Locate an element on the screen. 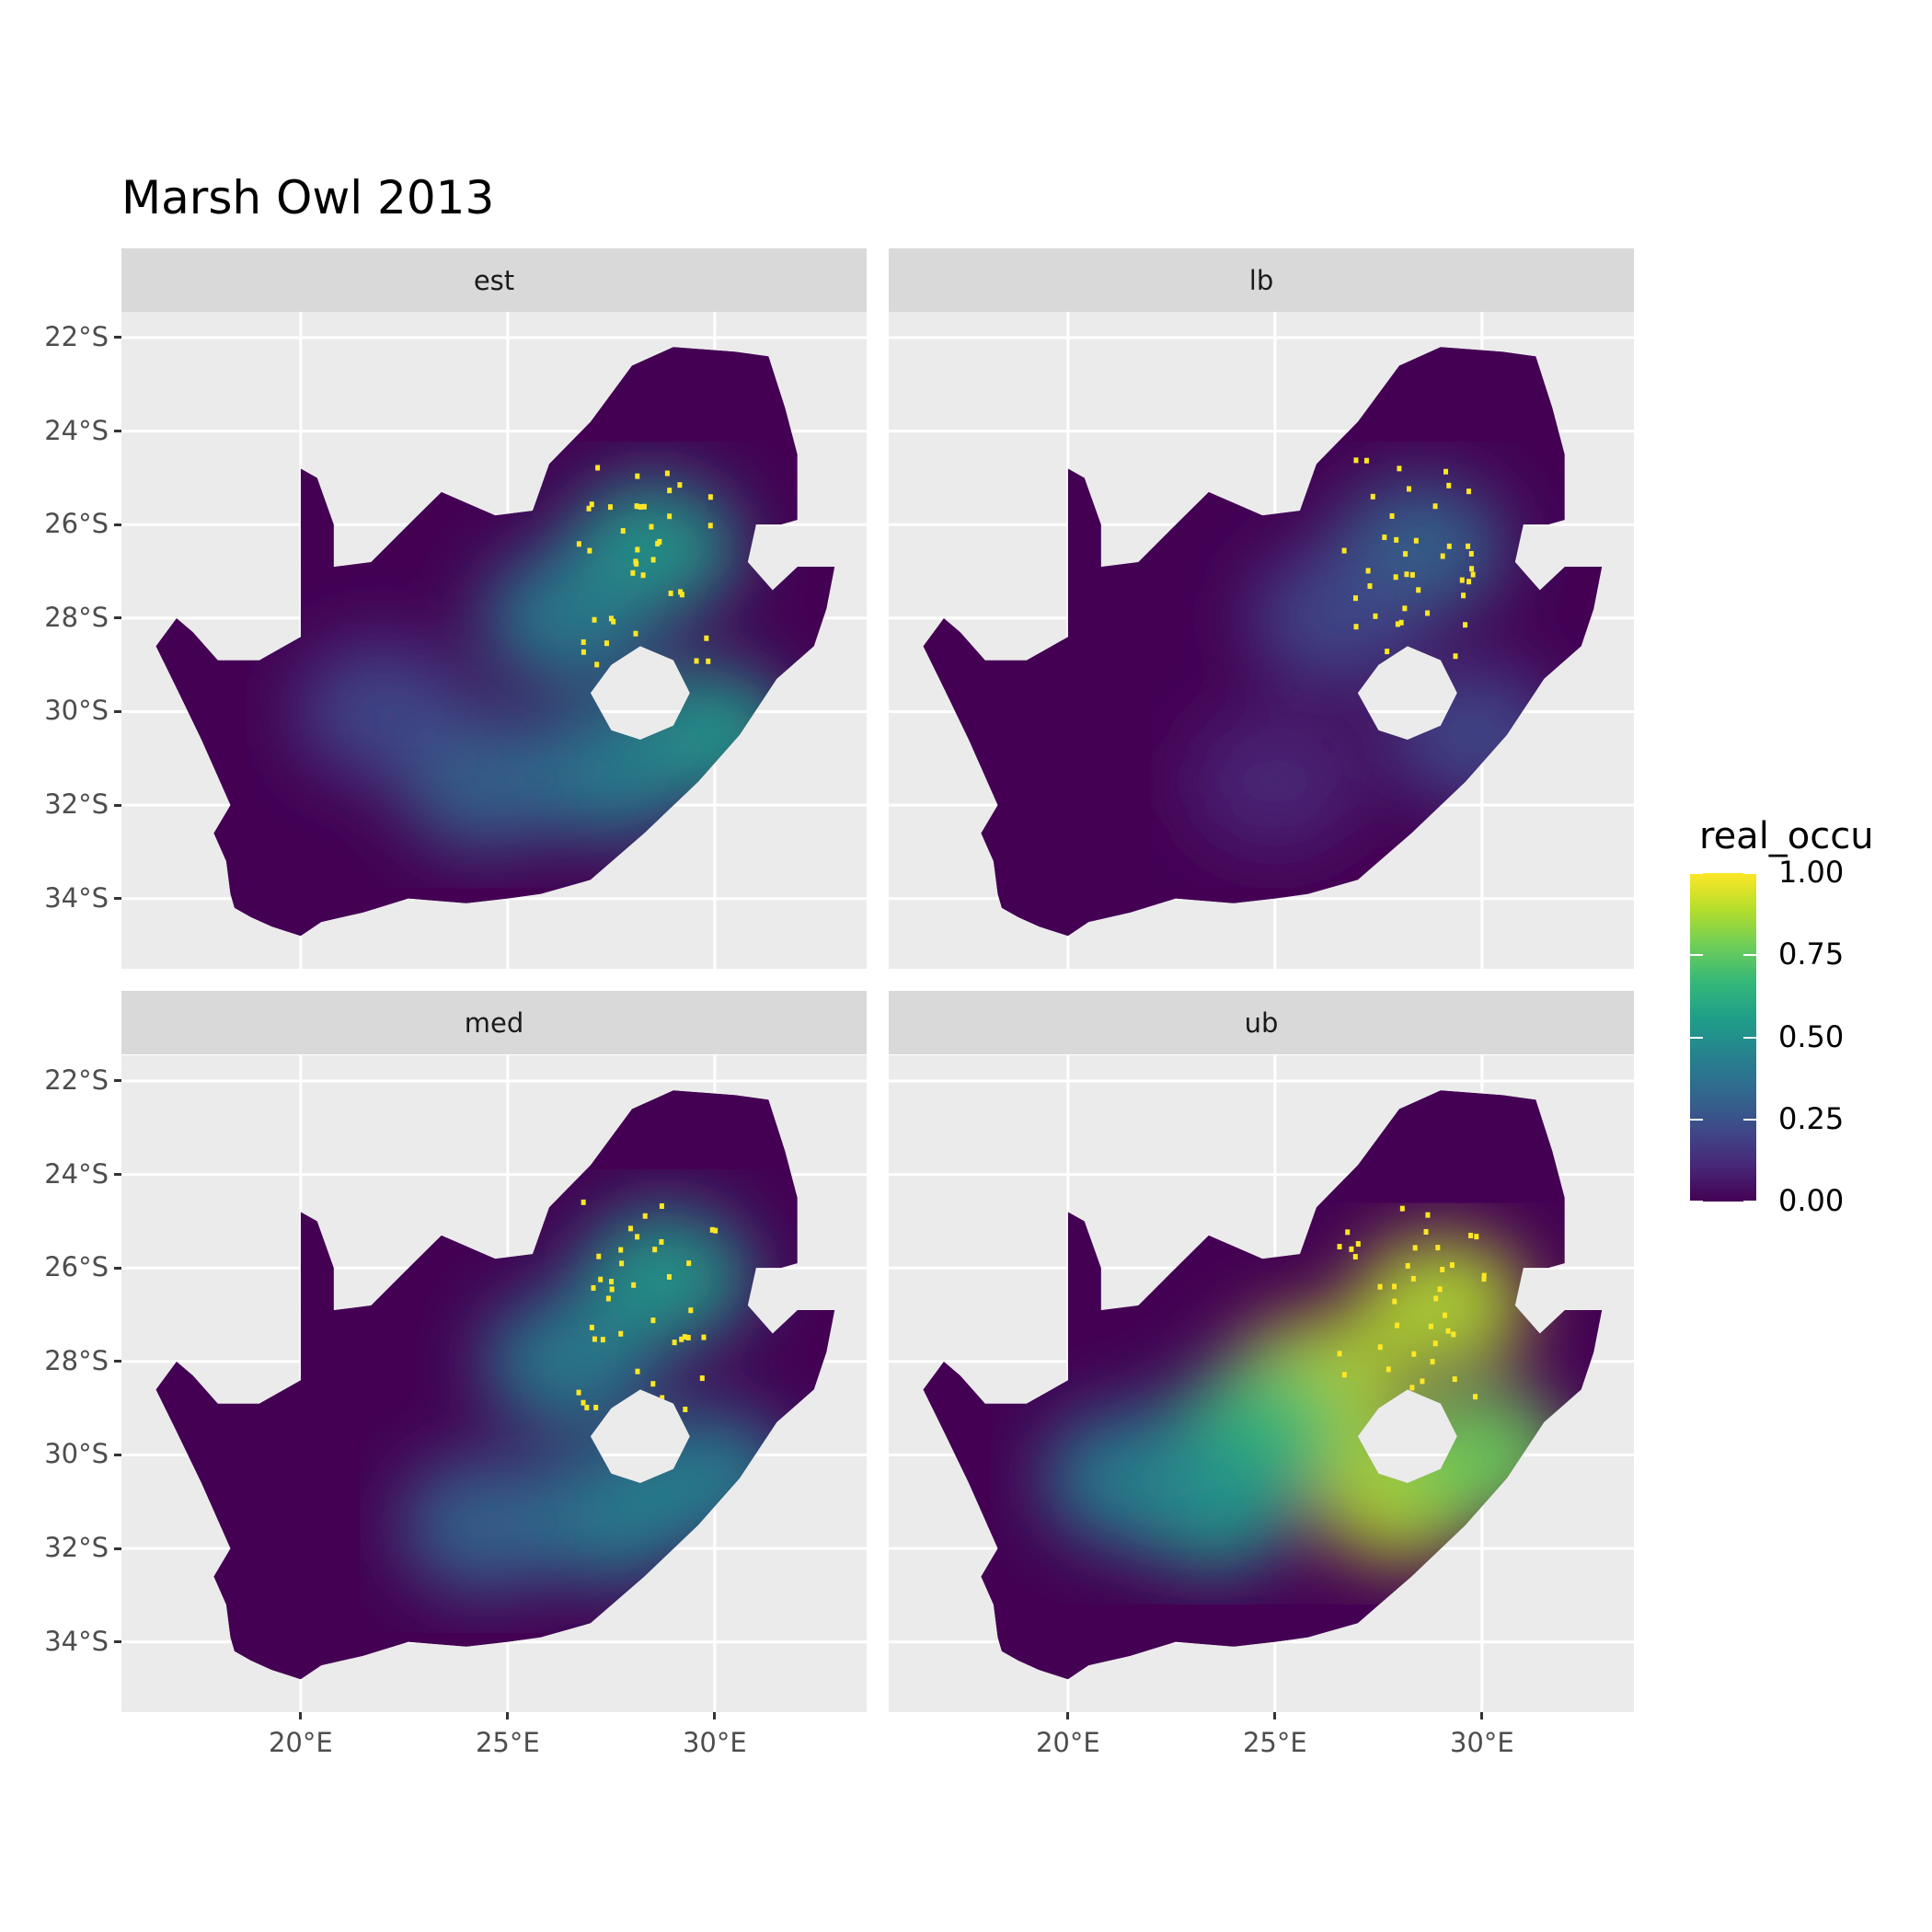  facet-panel-ub is located at coordinates (1261, 1383).